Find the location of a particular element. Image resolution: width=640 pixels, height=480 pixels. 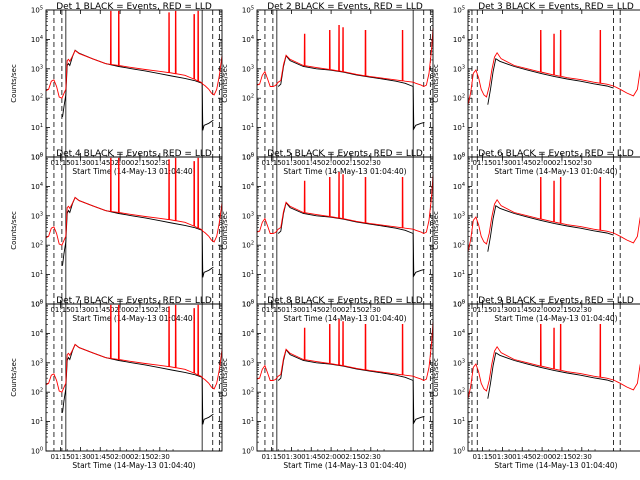

panel-title: Det 3 BLACK = Events, RED = LLD is located at coordinates (556, 7).